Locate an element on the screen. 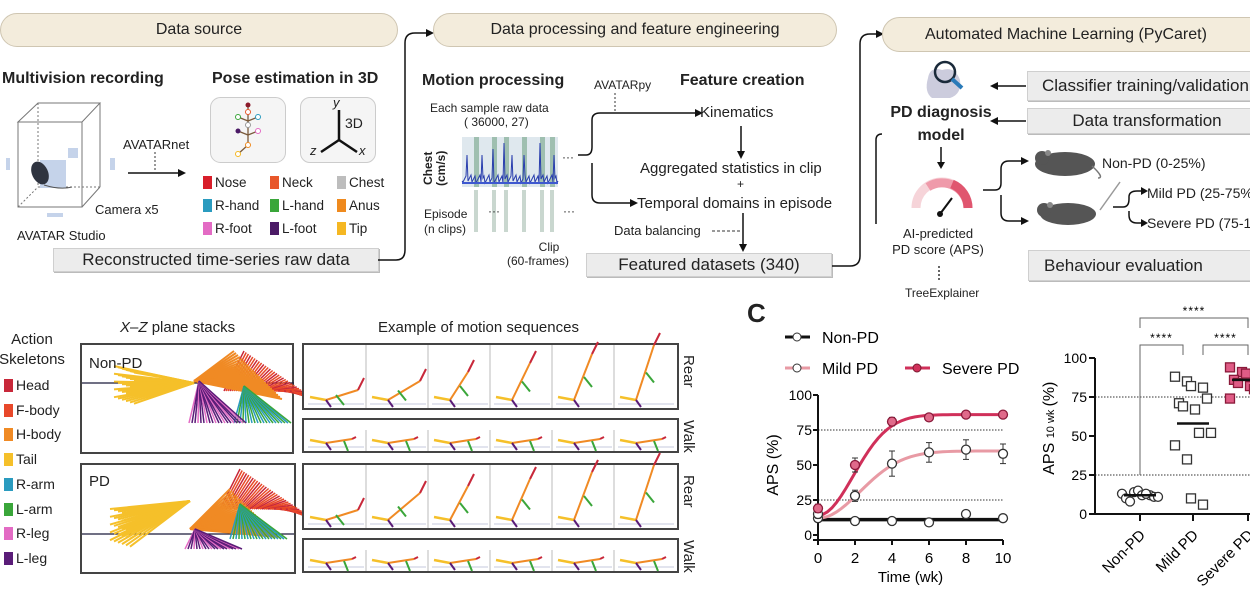 This screenshot has width=1250, height=616. explainer-label: TreeExplainer is located at coordinates (942, 293).